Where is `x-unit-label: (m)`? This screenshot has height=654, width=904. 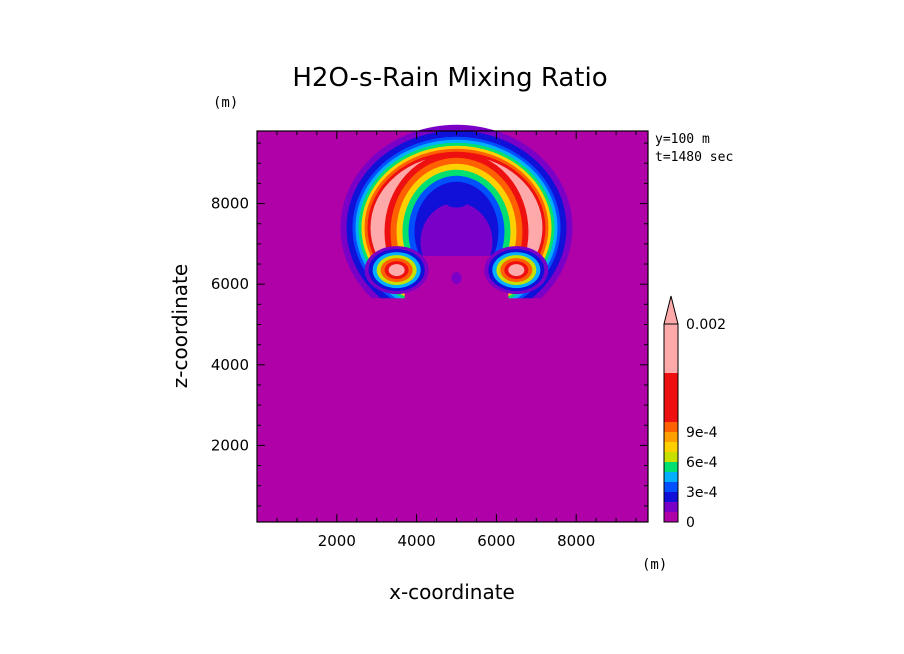
x-unit-label: (m) is located at coordinates (654, 565).